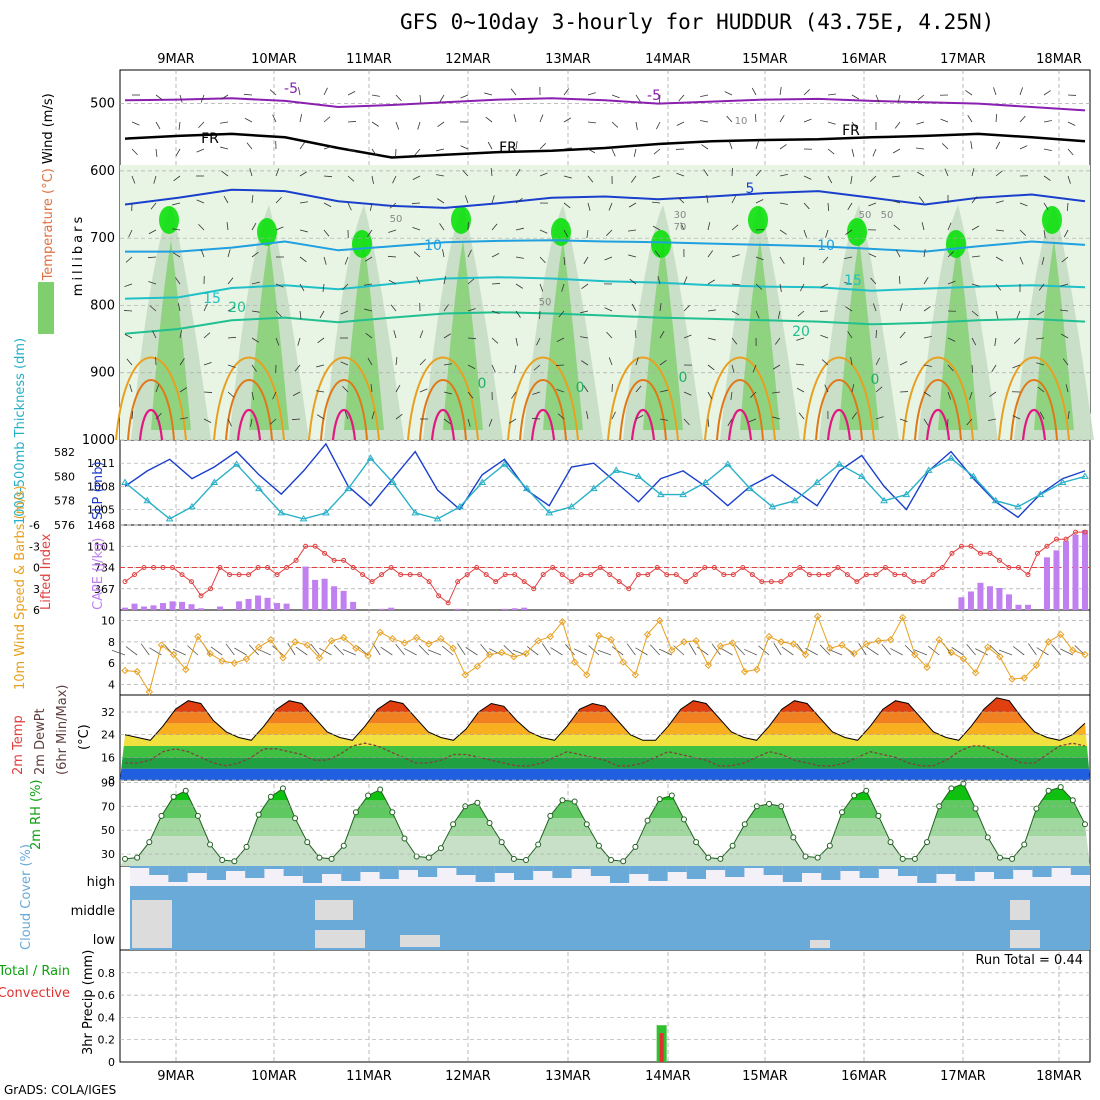 The height and width of the screenshot is (1100, 1100). Describe the element at coordinates (605, 288) in the screenshot. I see `isotherm-line` at that location.